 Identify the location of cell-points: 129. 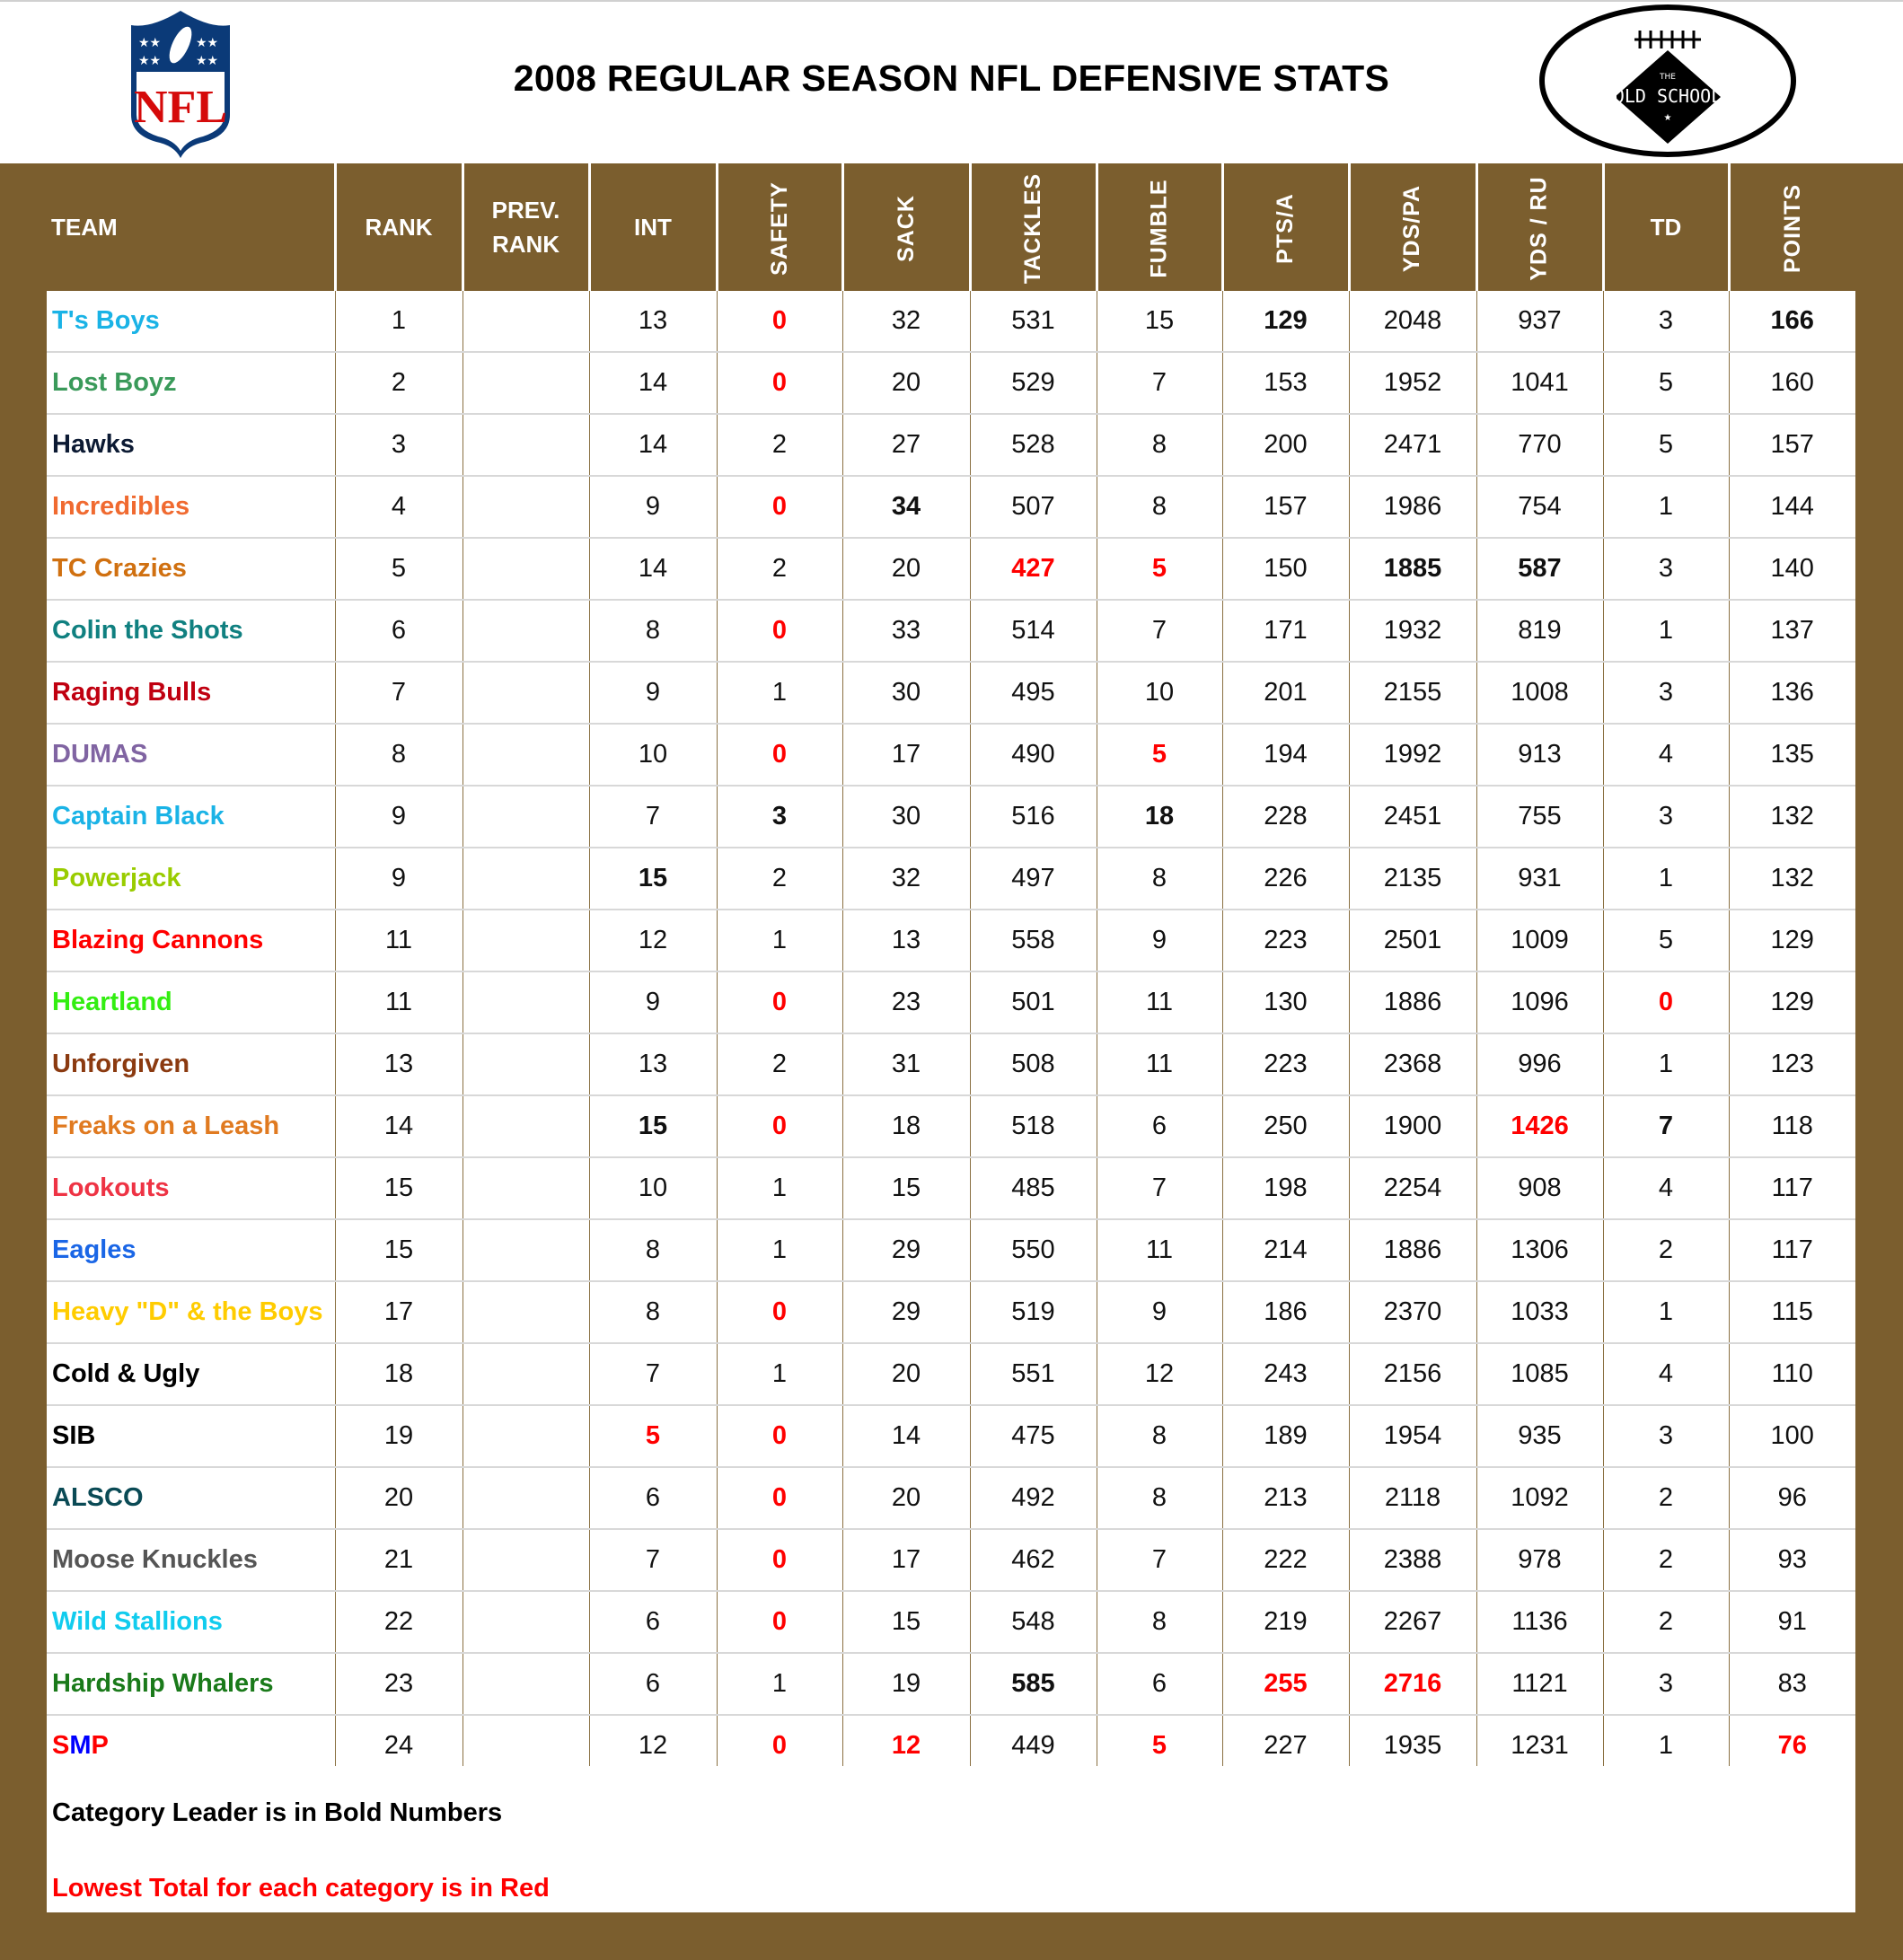
(1791, 941).